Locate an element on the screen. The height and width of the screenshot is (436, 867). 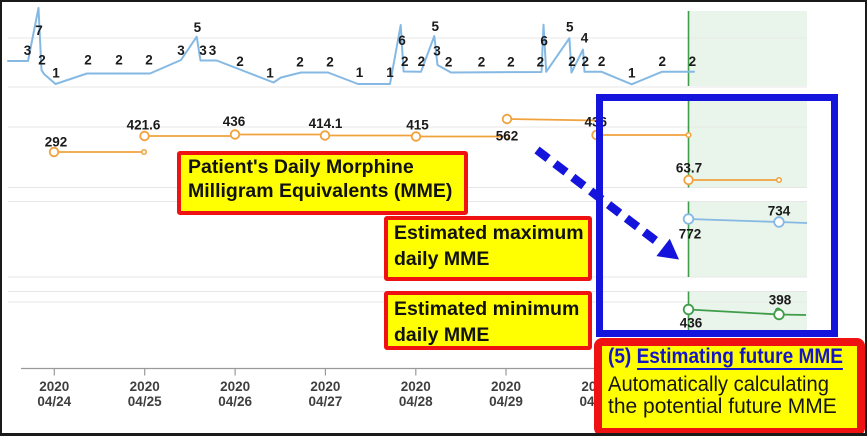
svg-text: 04/29 is located at coordinates (506, 401).